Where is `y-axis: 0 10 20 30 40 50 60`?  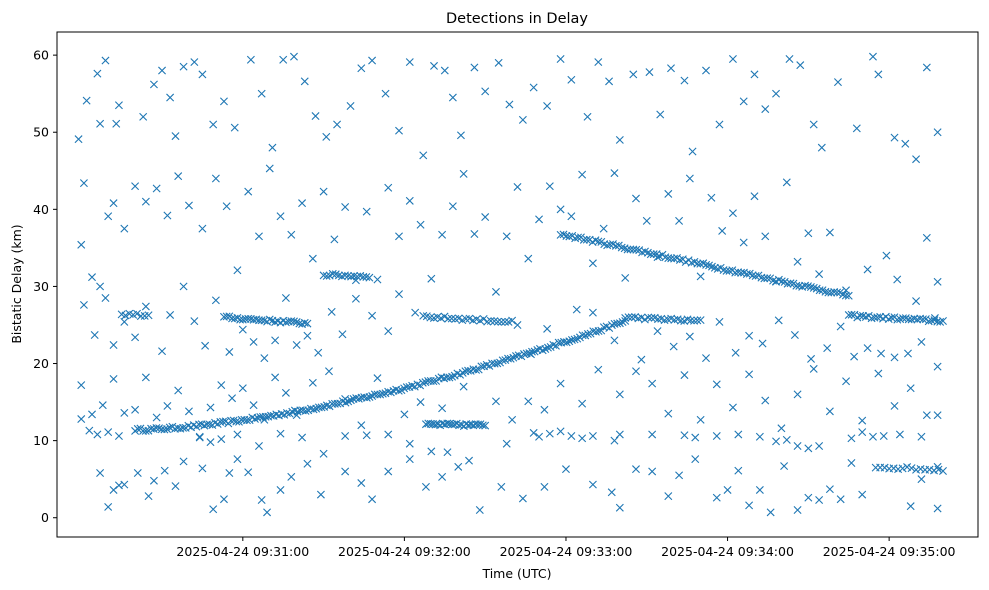
y-axis: 0 10 20 30 40 50 60 is located at coordinates (45, 286).